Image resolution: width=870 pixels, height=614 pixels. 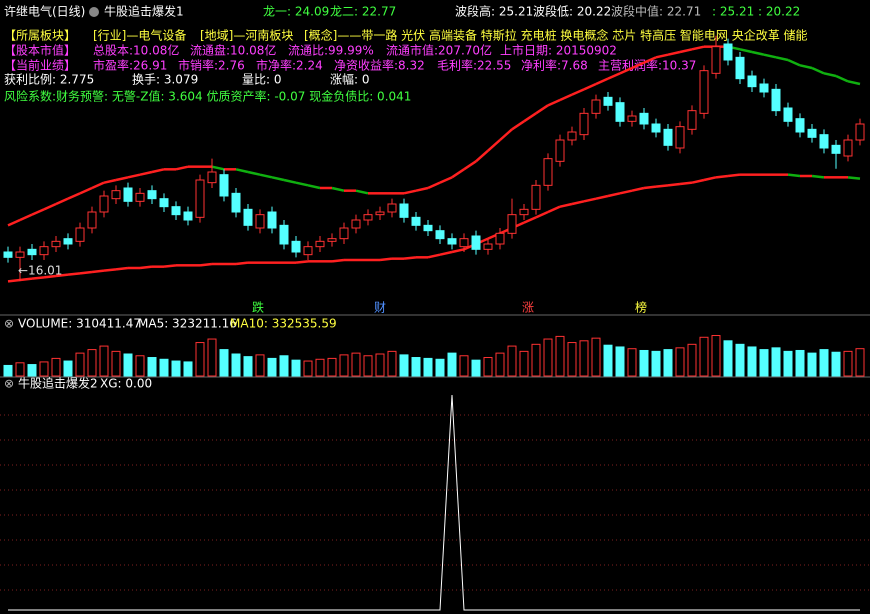 What do you see at coordinates (9, 384) in the screenshot?
I see `panel-icon: ⊗` at bounding box center [9, 384].